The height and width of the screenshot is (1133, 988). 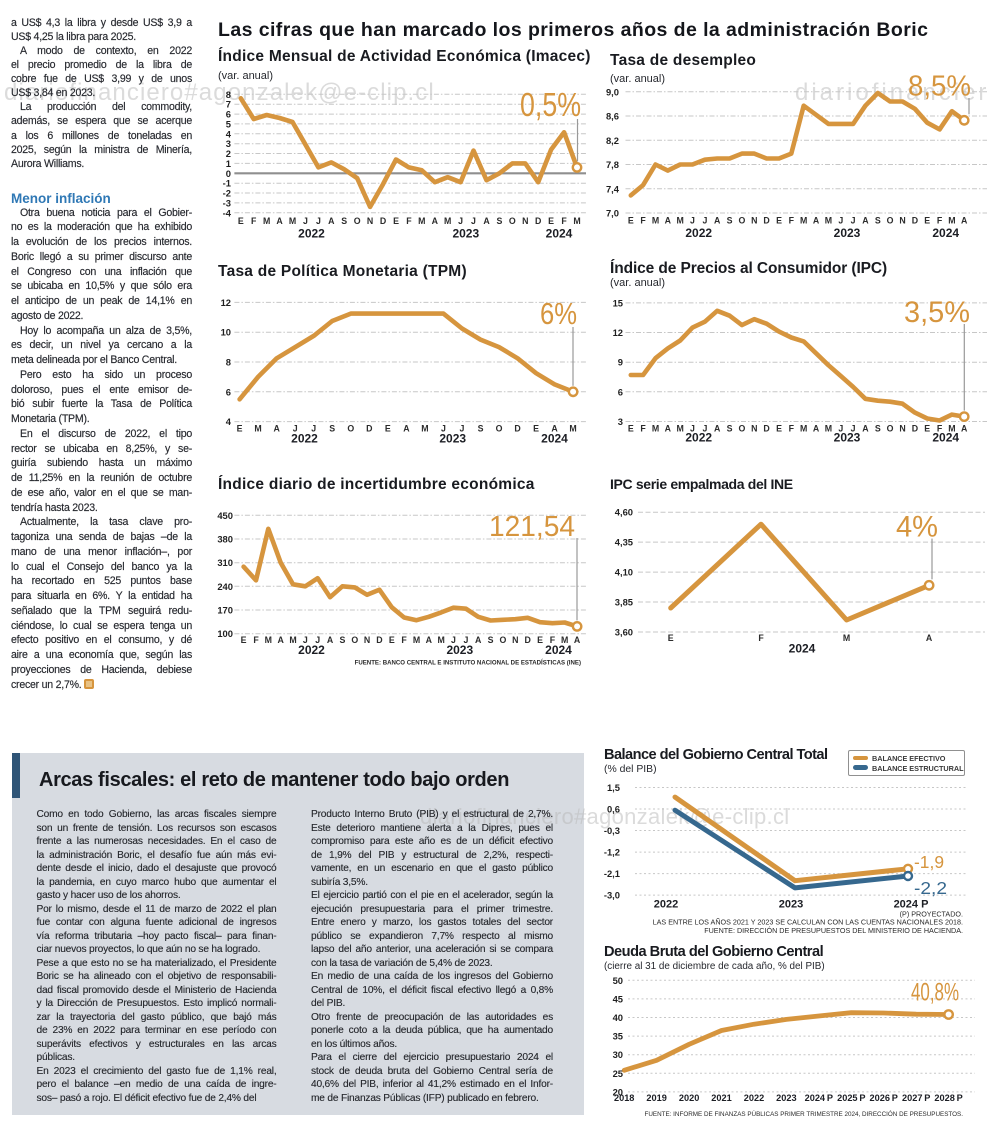 What do you see at coordinates (916, 1098) in the screenshot?
I see `svg-text: 2027 P` at bounding box center [916, 1098].